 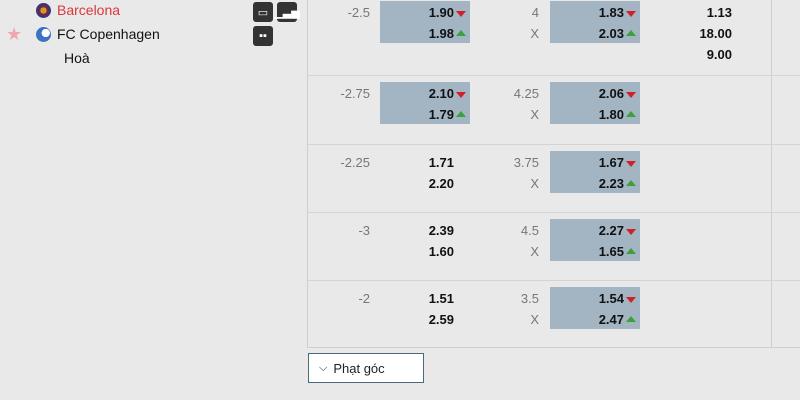 I want to click on 1x2-odd: 1.13, so click(x=719, y=12).